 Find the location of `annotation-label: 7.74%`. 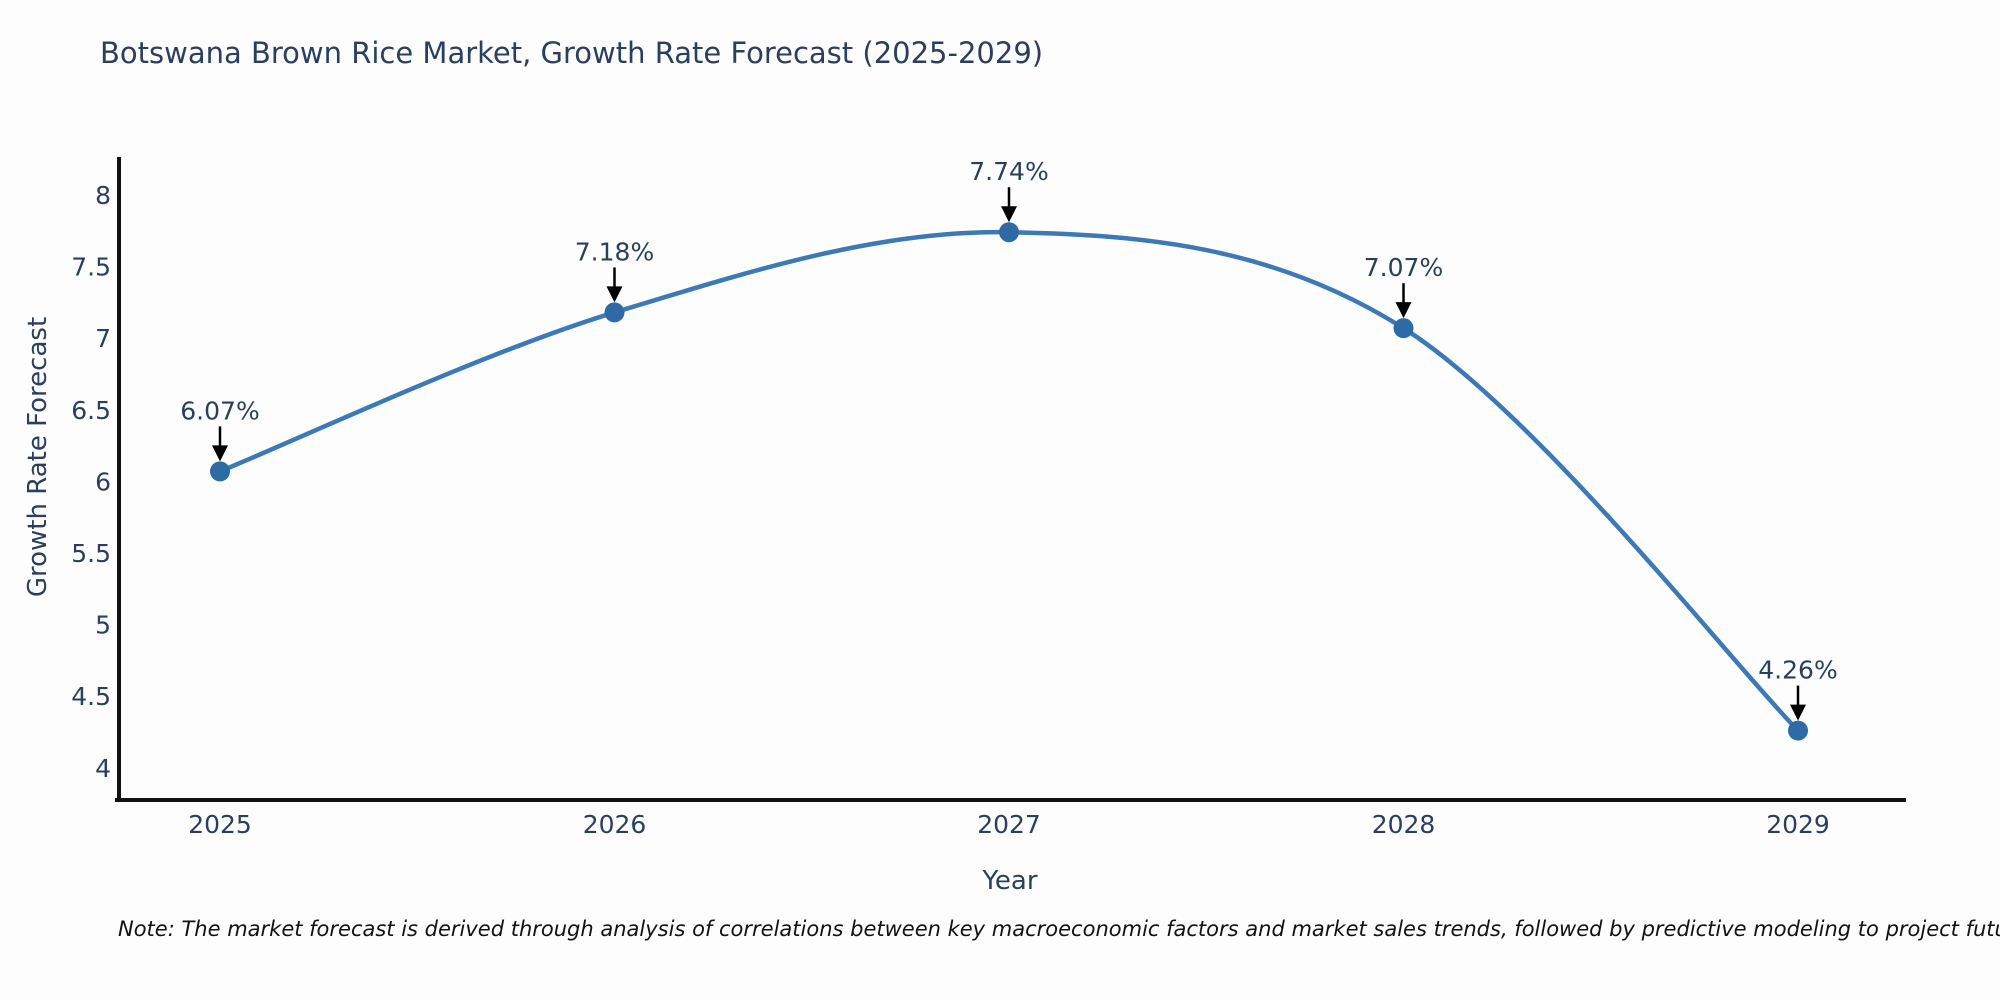

annotation-label: 7.74% is located at coordinates (1008, 171).